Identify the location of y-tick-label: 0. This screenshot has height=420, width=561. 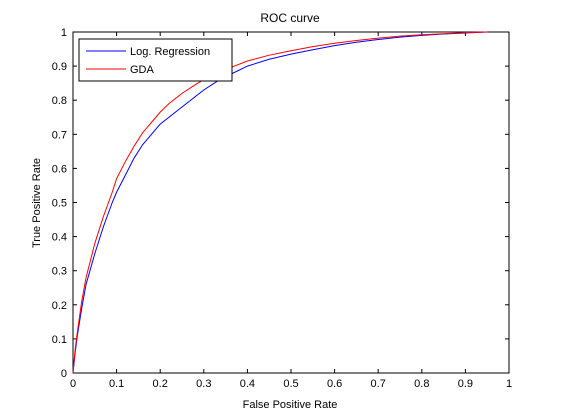
(64, 374).